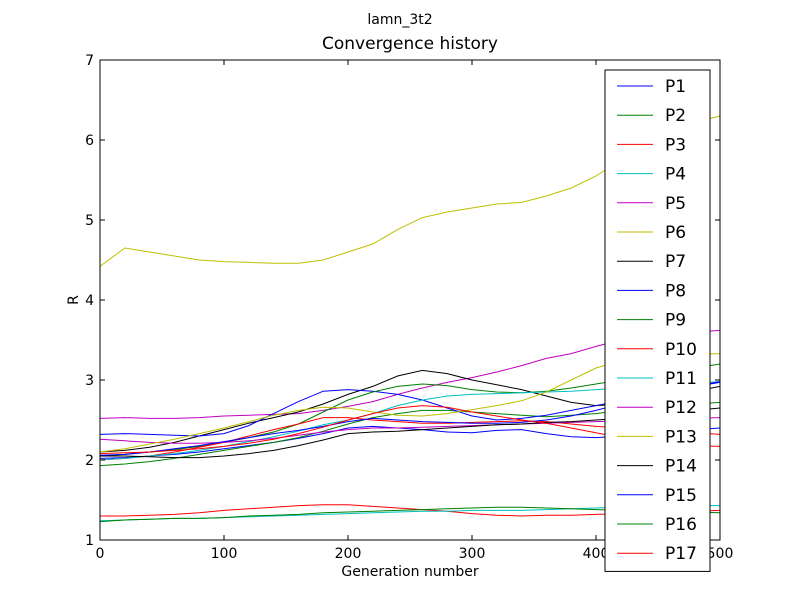 The height and width of the screenshot is (600, 800). Describe the element at coordinates (681, 408) in the screenshot. I see `legend-label-p12: P12` at that location.